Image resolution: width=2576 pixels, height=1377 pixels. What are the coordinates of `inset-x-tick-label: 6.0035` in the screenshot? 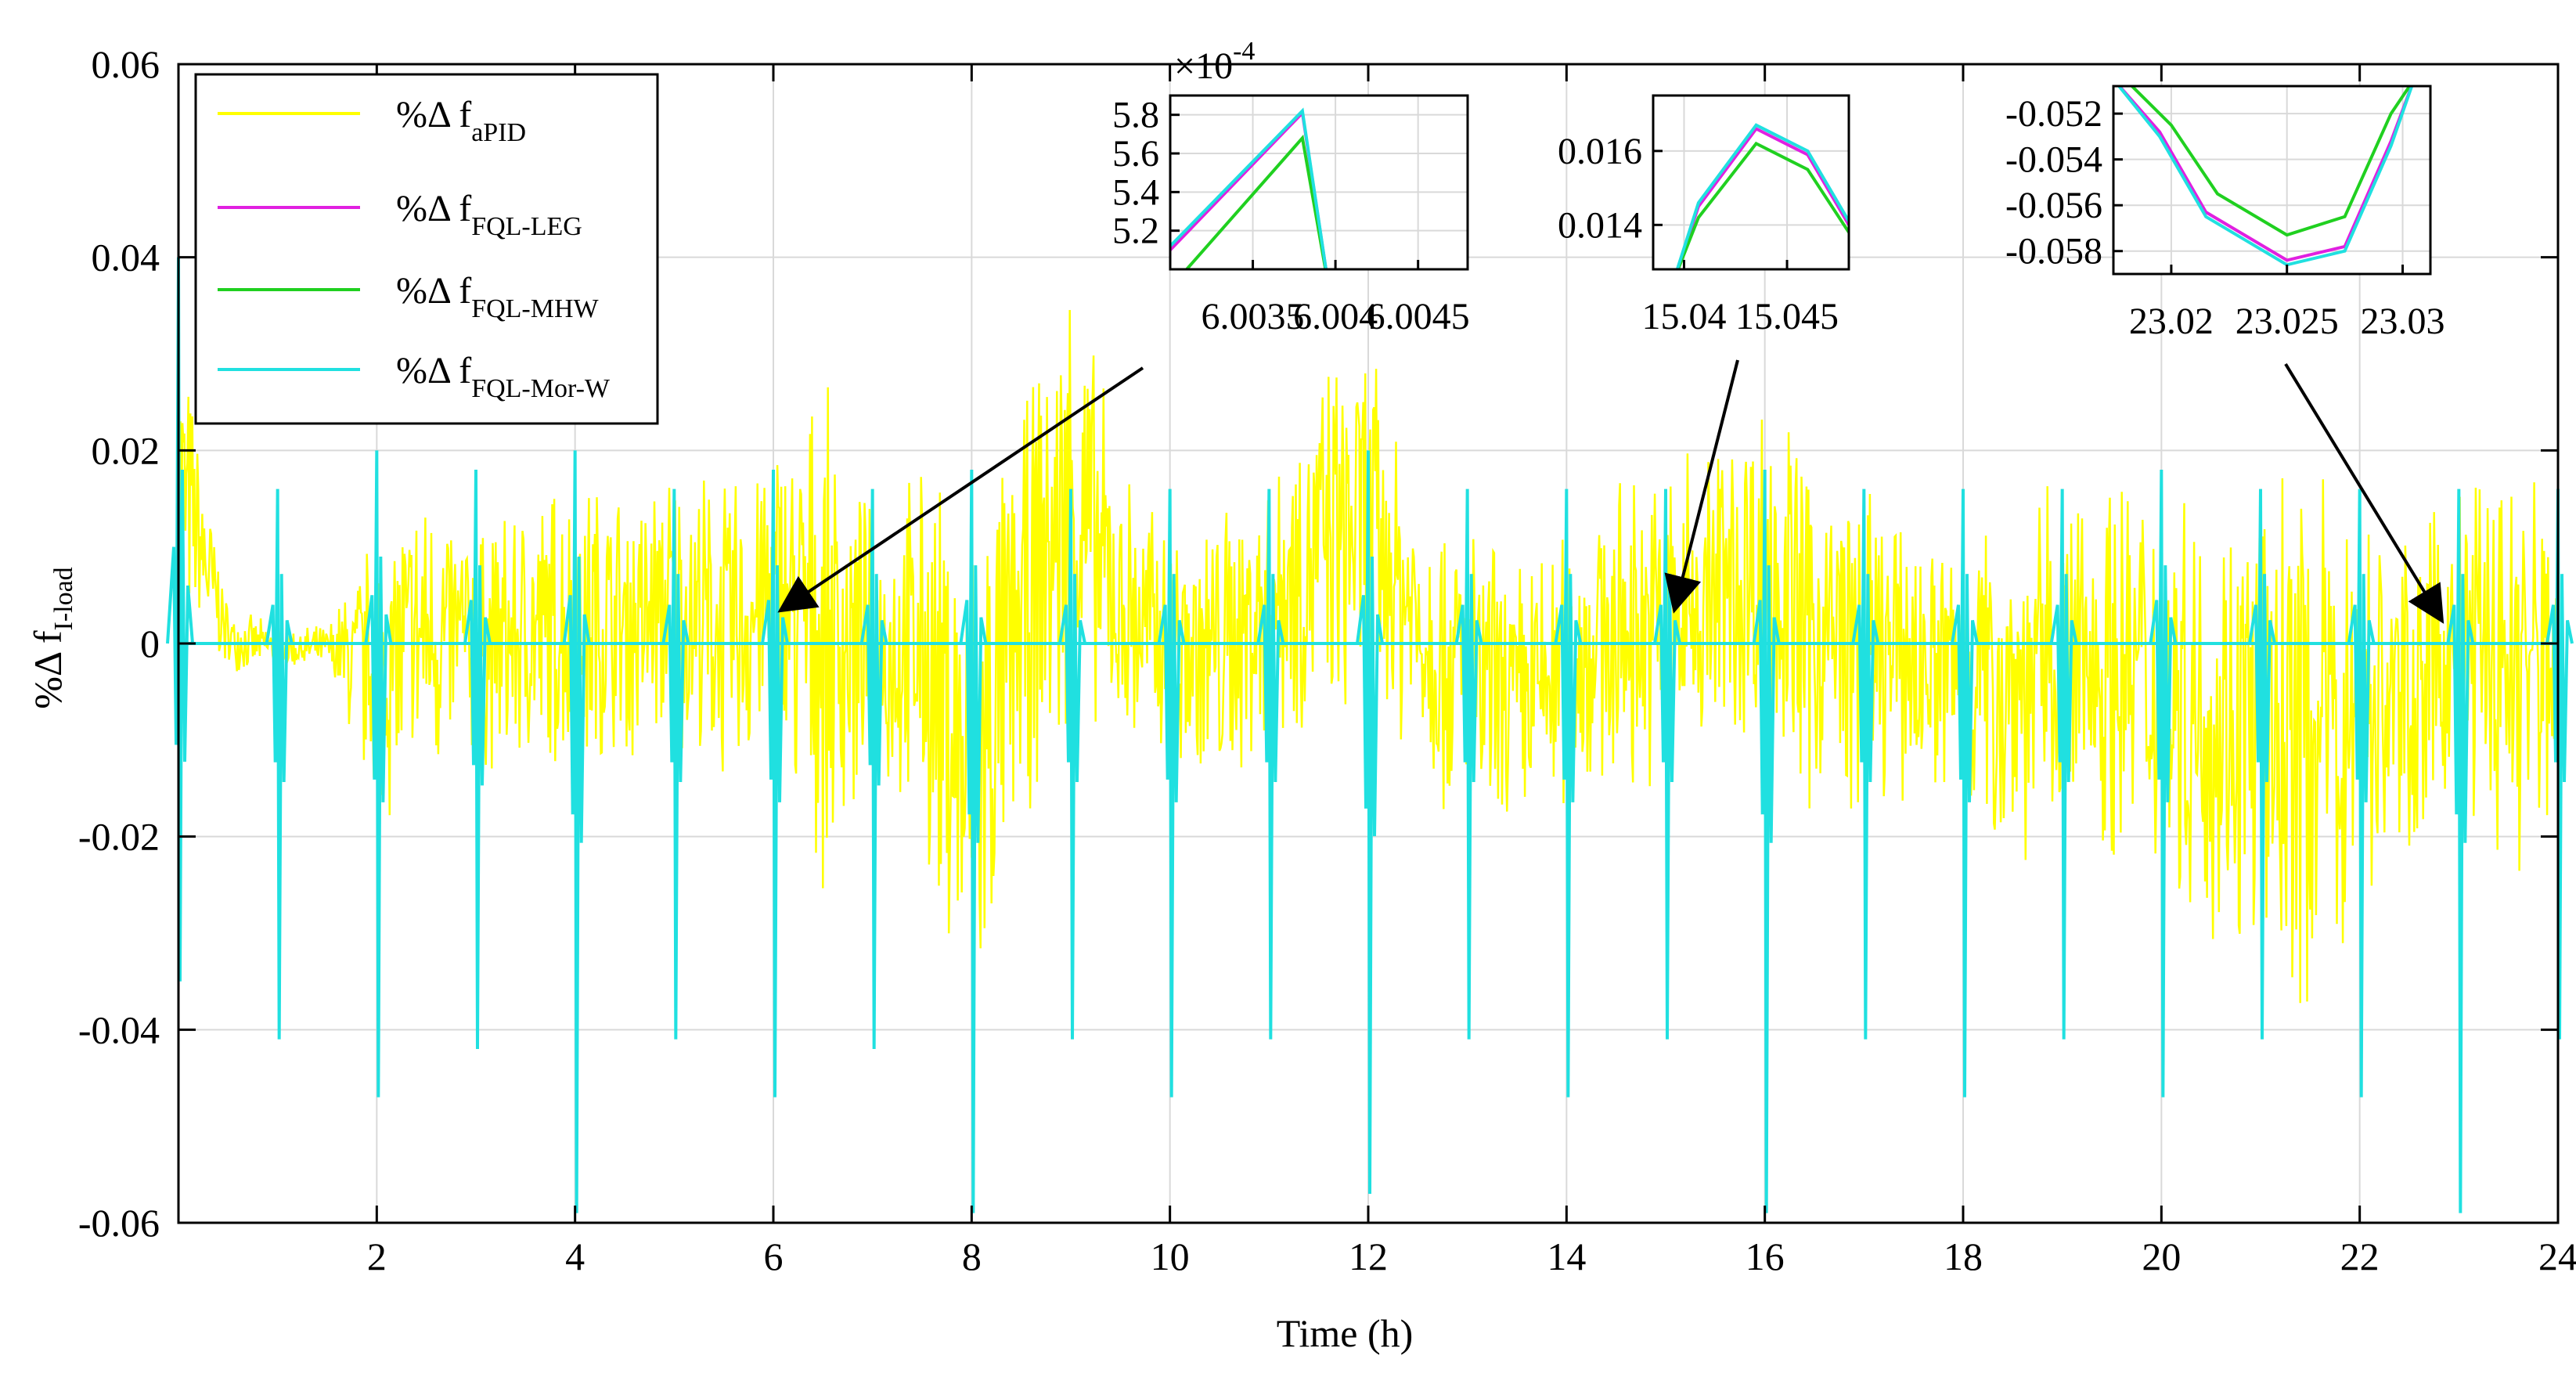 It's located at (1253, 316).